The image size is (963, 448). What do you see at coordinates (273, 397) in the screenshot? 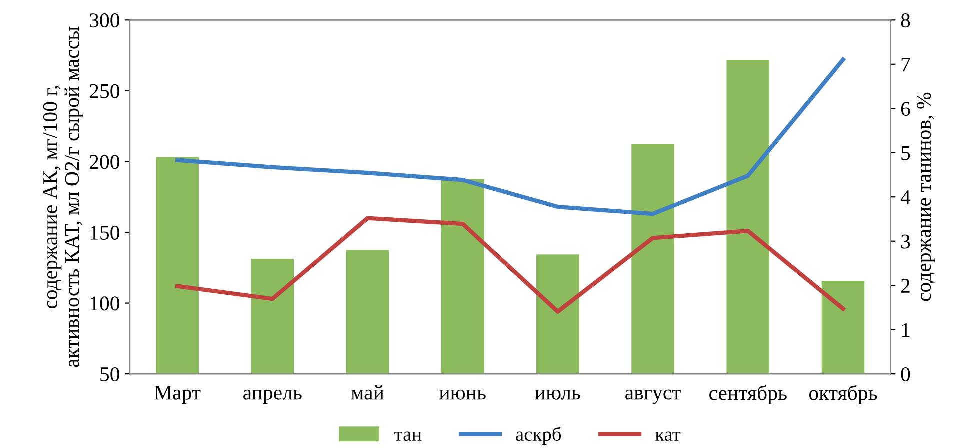
I see `x-tick-label: апрель` at bounding box center [273, 397].